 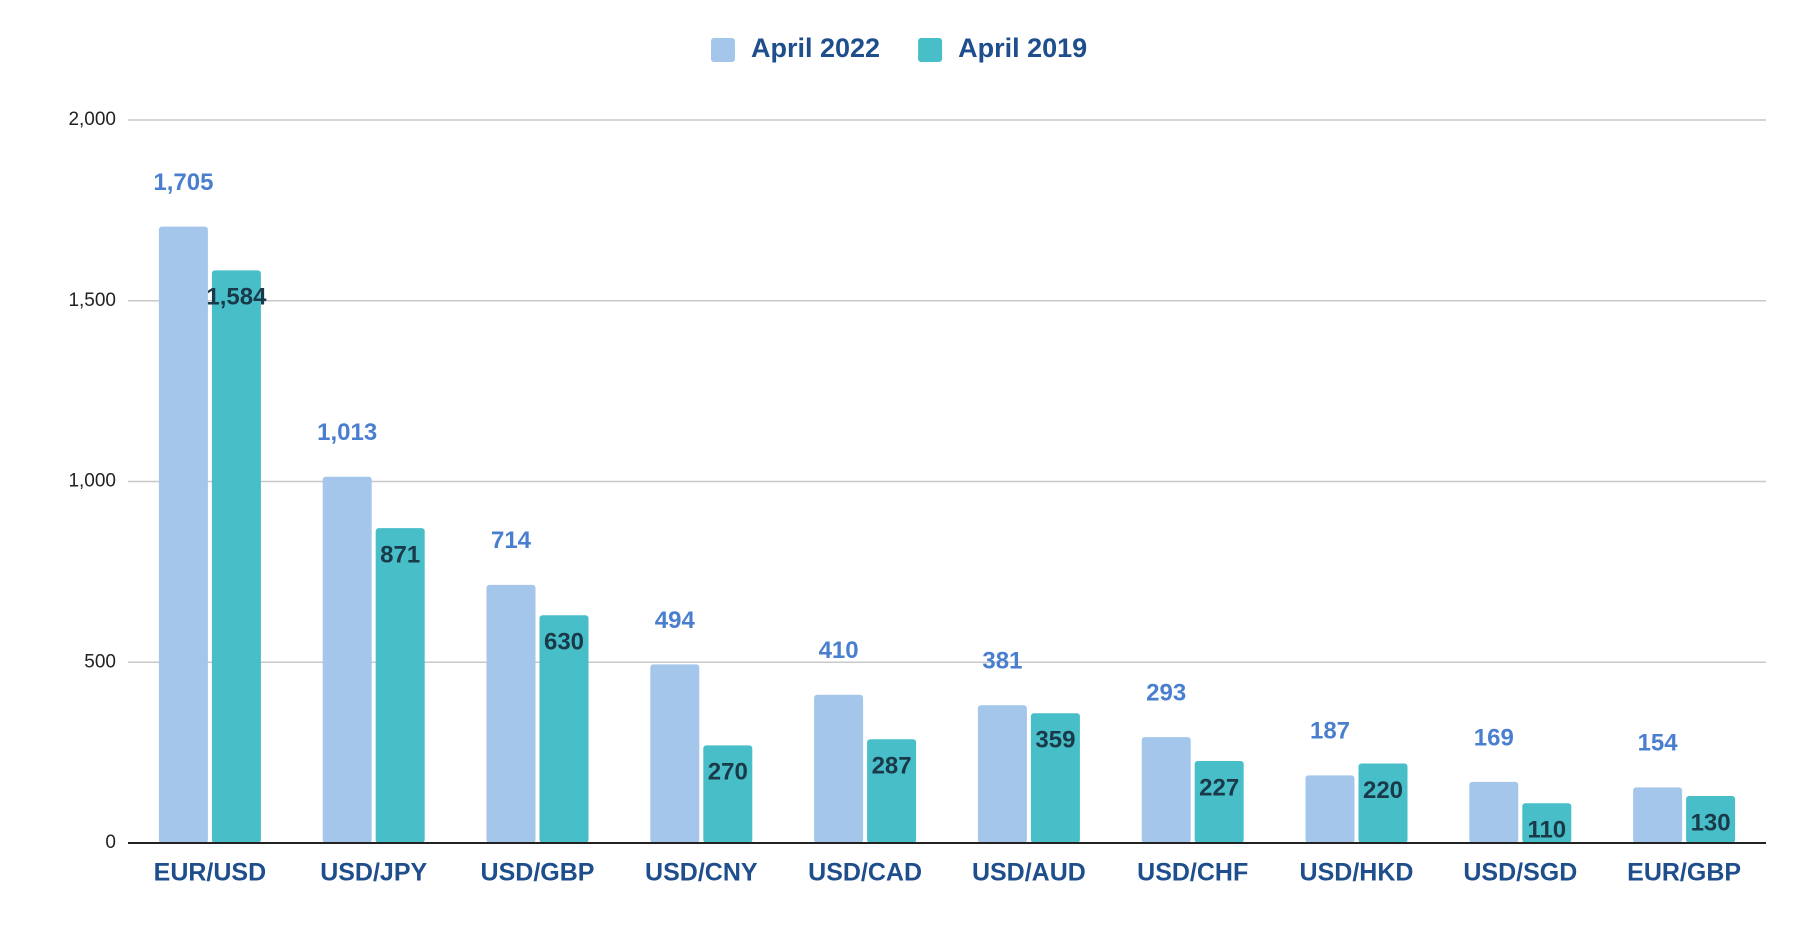 I want to click on y-tick-label: 500, so click(x=100, y=661).